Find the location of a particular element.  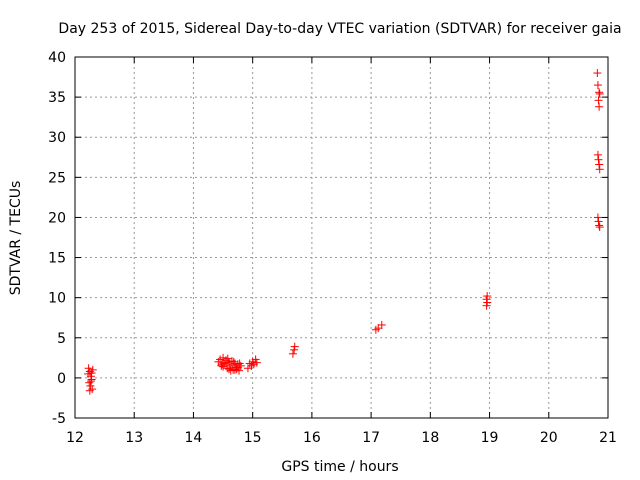

x-tick-label: 13 is located at coordinates (134, 438).